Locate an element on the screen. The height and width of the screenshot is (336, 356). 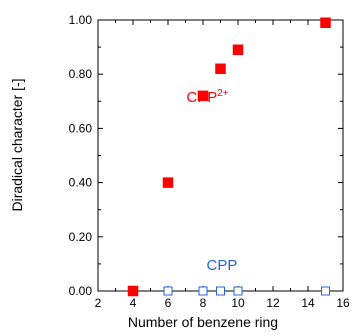
x-tick-label: 10 is located at coordinates (238, 303).